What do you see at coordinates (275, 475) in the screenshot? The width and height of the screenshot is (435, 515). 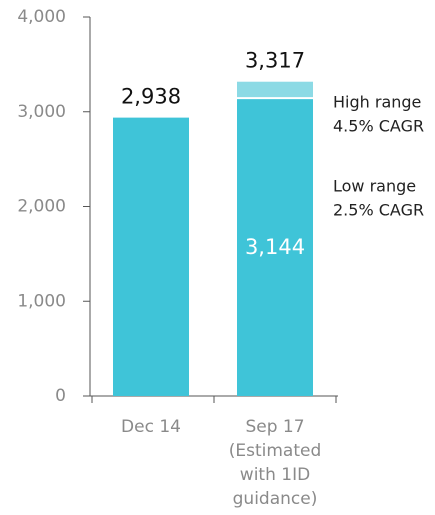 I see `x-tick-label: with 1ID` at bounding box center [275, 475].